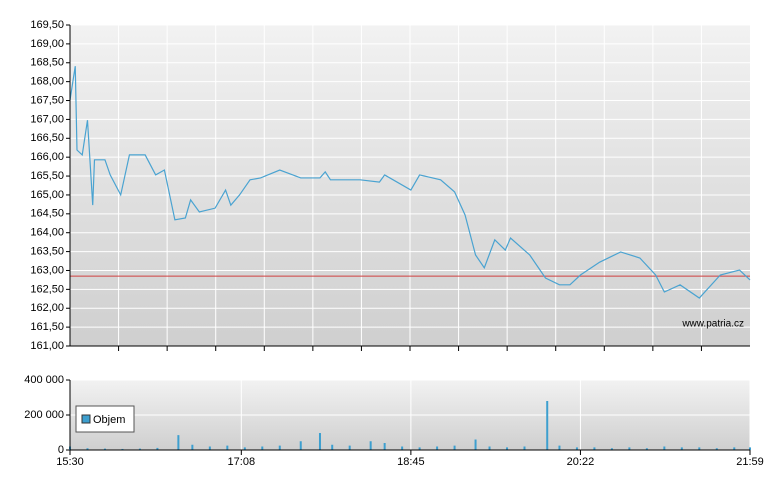 The width and height of the screenshot is (780, 495). What do you see at coordinates (44, 380) in the screenshot?
I see `y-tick-label: 400 000` at bounding box center [44, 380].